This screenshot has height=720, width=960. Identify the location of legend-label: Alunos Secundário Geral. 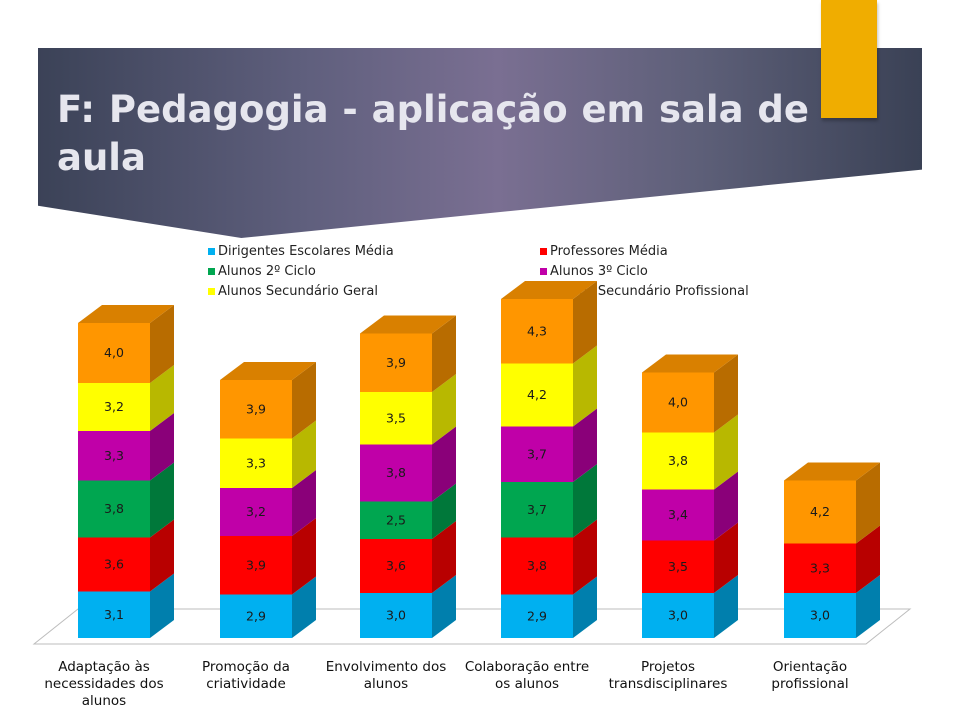
(298, 291).